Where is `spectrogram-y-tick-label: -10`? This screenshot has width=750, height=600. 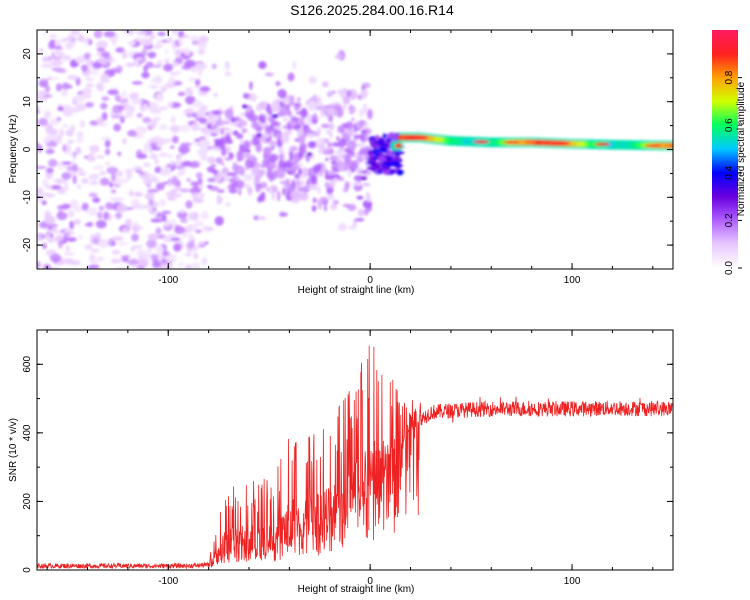
spectrogram-y-tick-label: -10 is located at coordinates (27, 197).